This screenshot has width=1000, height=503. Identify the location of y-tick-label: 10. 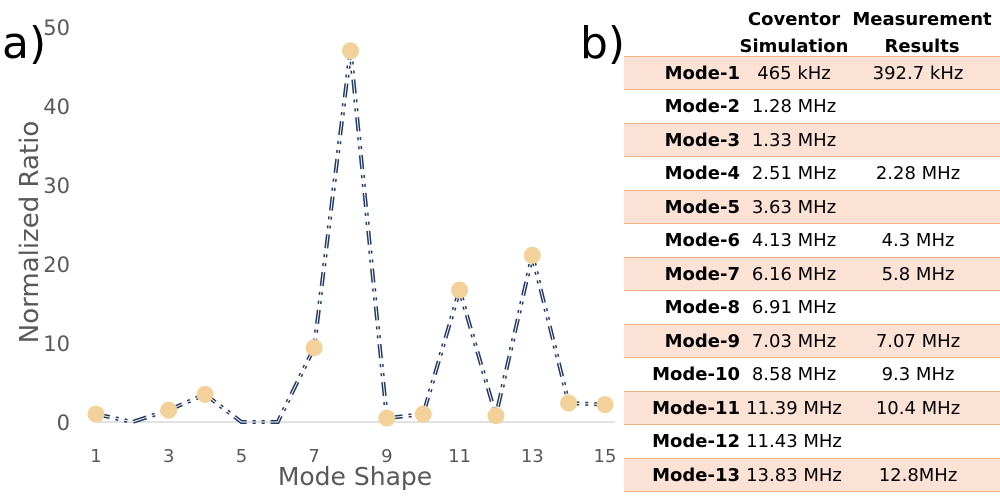
(56, 344).